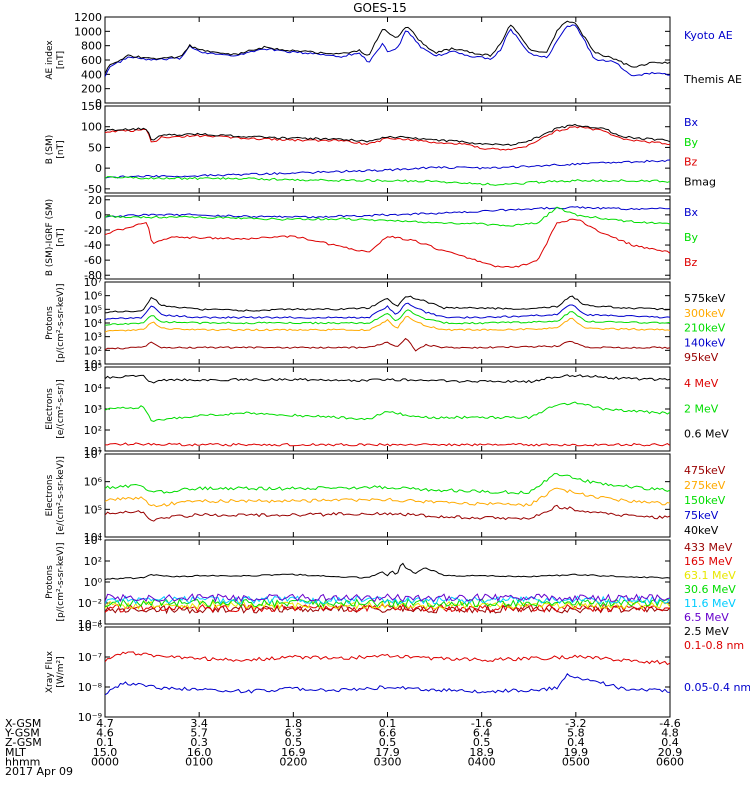  Describe the element at coordinates (387, 181) in the screenshot. I see `series-line-by` at that location.